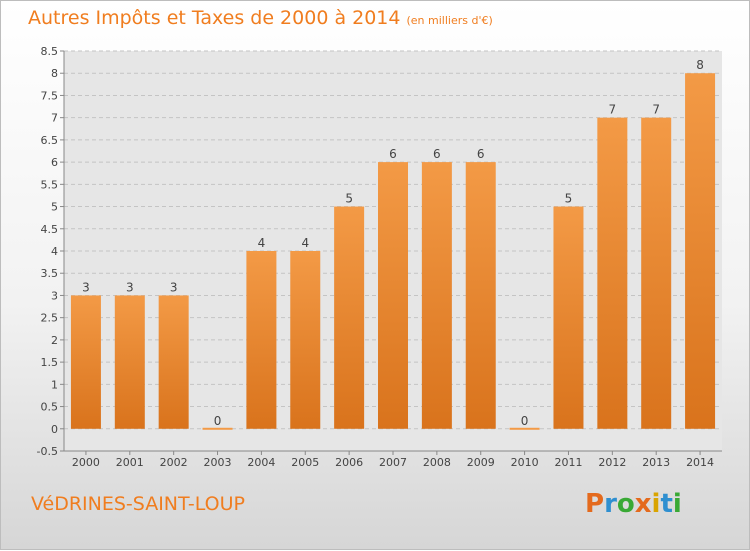  Describe the element at coordinates (449, 20) in the screenshot. I see `chart-unit: (en milliers d'€)` at that location.